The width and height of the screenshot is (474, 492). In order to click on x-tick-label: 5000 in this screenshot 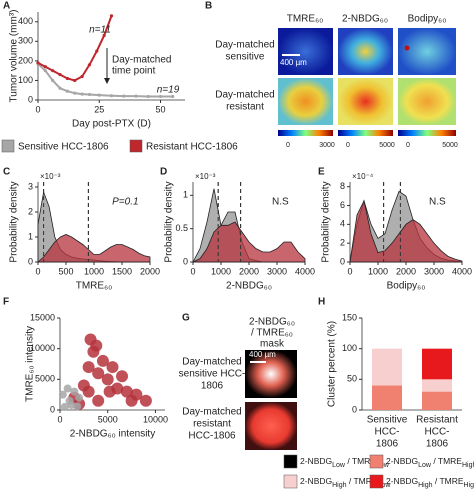, I will do `click(108, 419)`.